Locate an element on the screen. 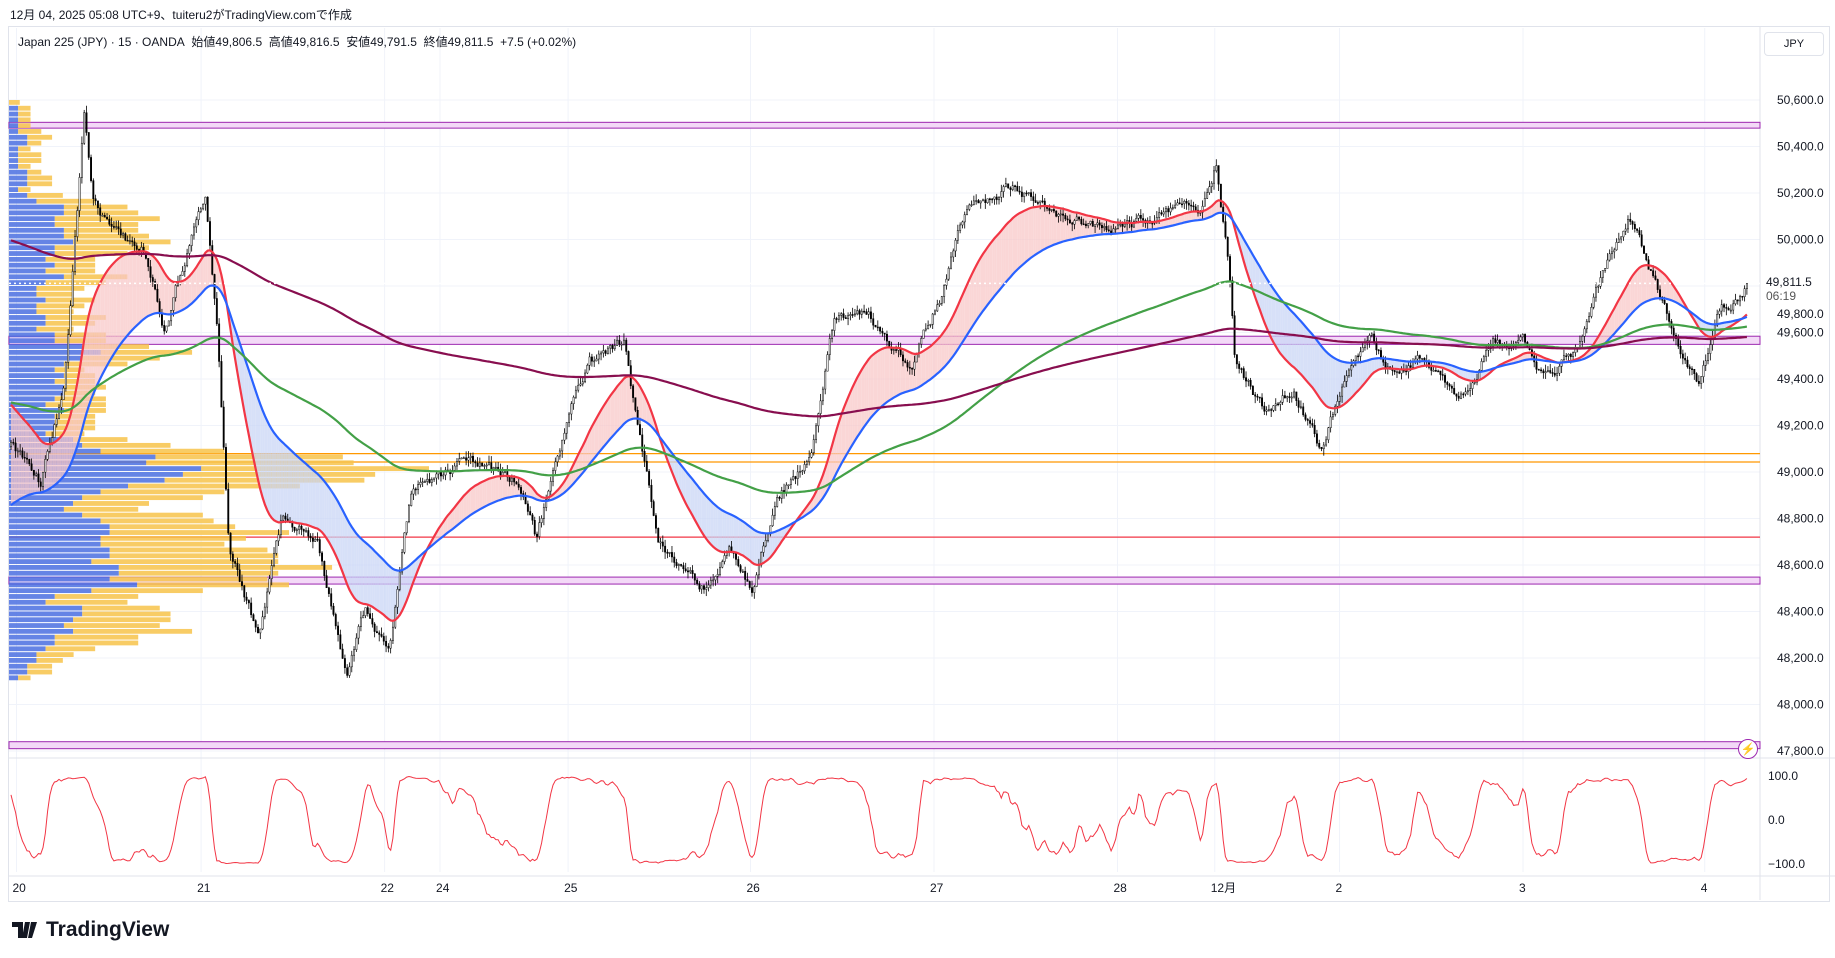 The height and width of the screenshot is (958, 1835). symbol-name: Japan 225 (JPY) · 15 · OANDA is located at coordinates (101, 42).